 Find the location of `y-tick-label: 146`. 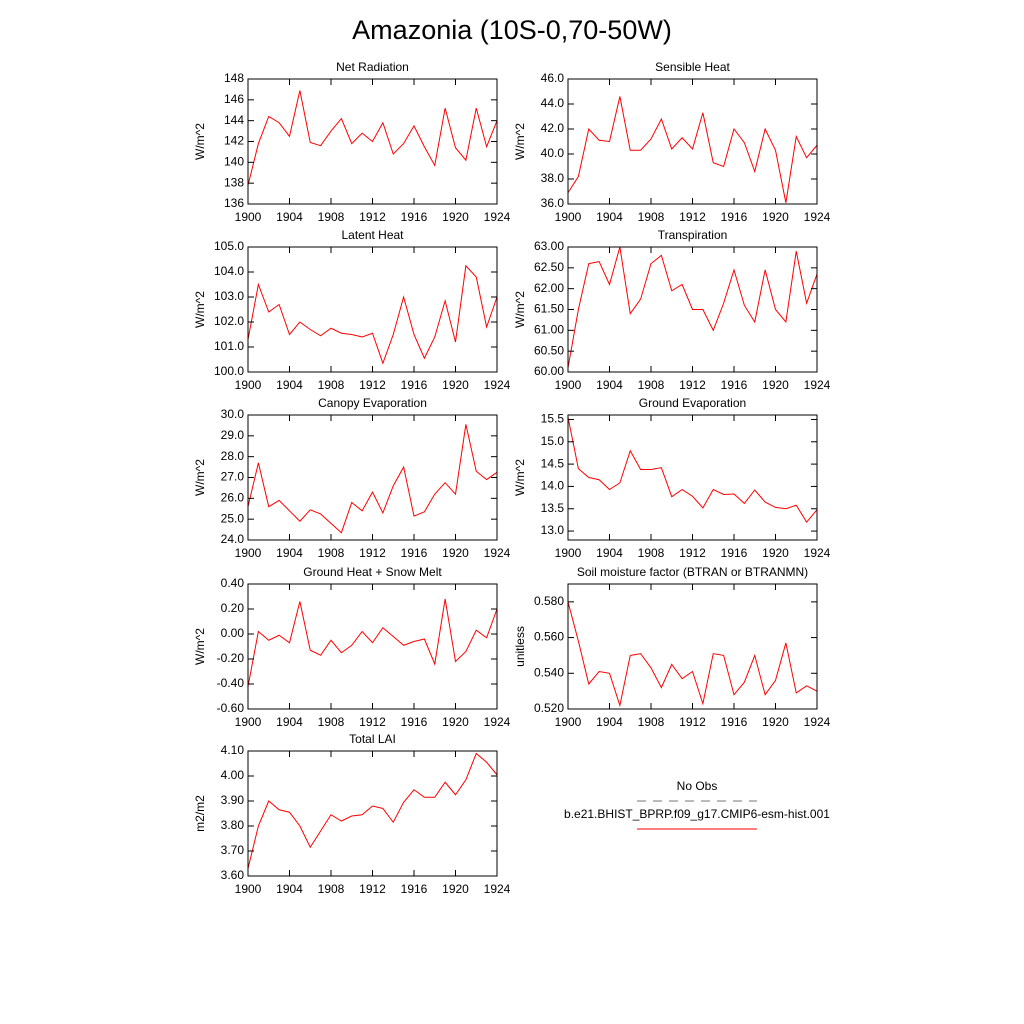

y-tick-label: 146 is located at coordinates (234, 99).